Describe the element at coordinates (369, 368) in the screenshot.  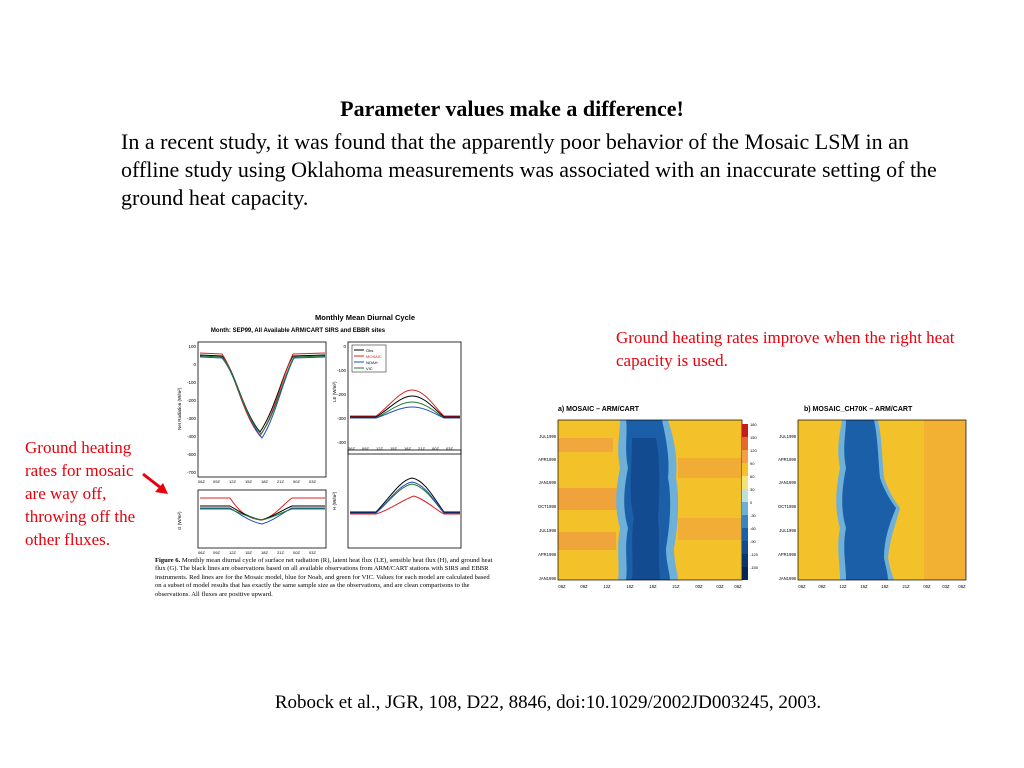
I see `svg-text: VIC` at that location.